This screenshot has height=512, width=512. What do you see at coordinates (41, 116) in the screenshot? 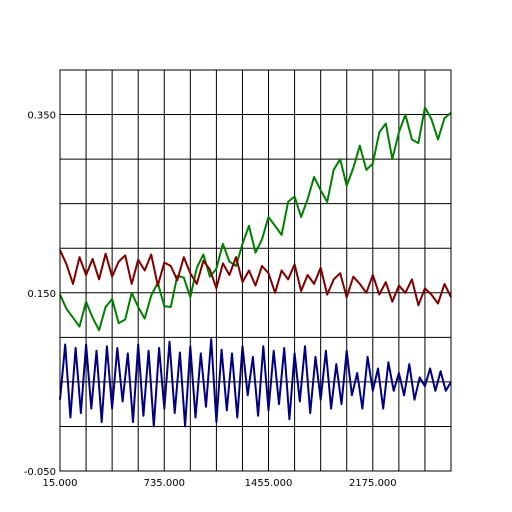
I see `y-tick-label: 0.350` at bounding box center [41, 116].